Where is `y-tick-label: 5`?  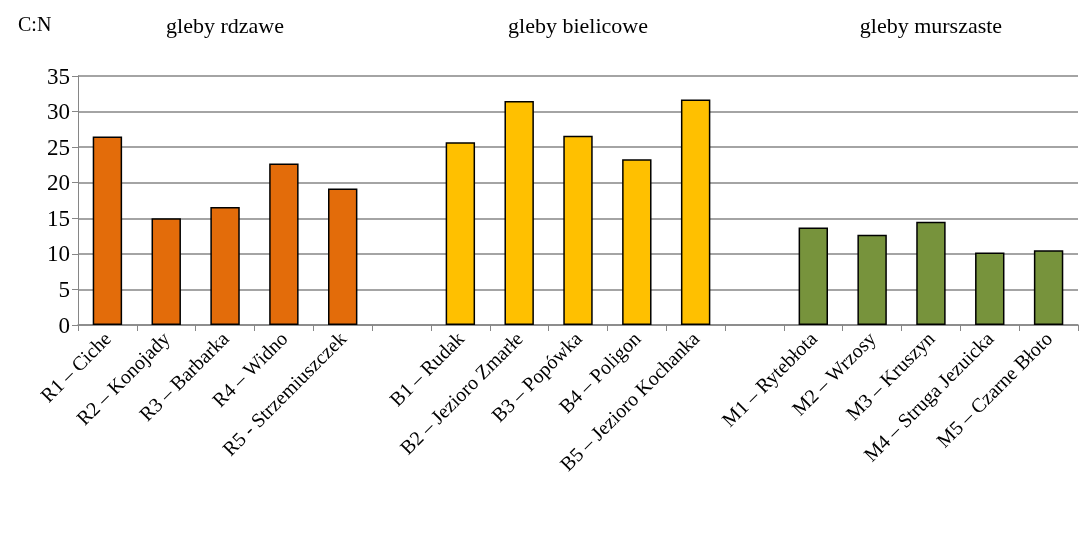
y-tick-label: 5 is located at coordinates (64, 289).